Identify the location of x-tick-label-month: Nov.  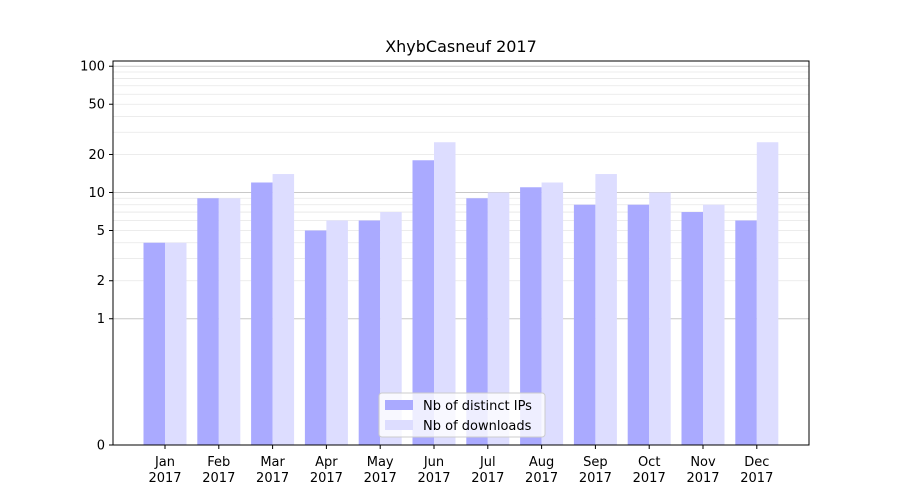
(703, 462).